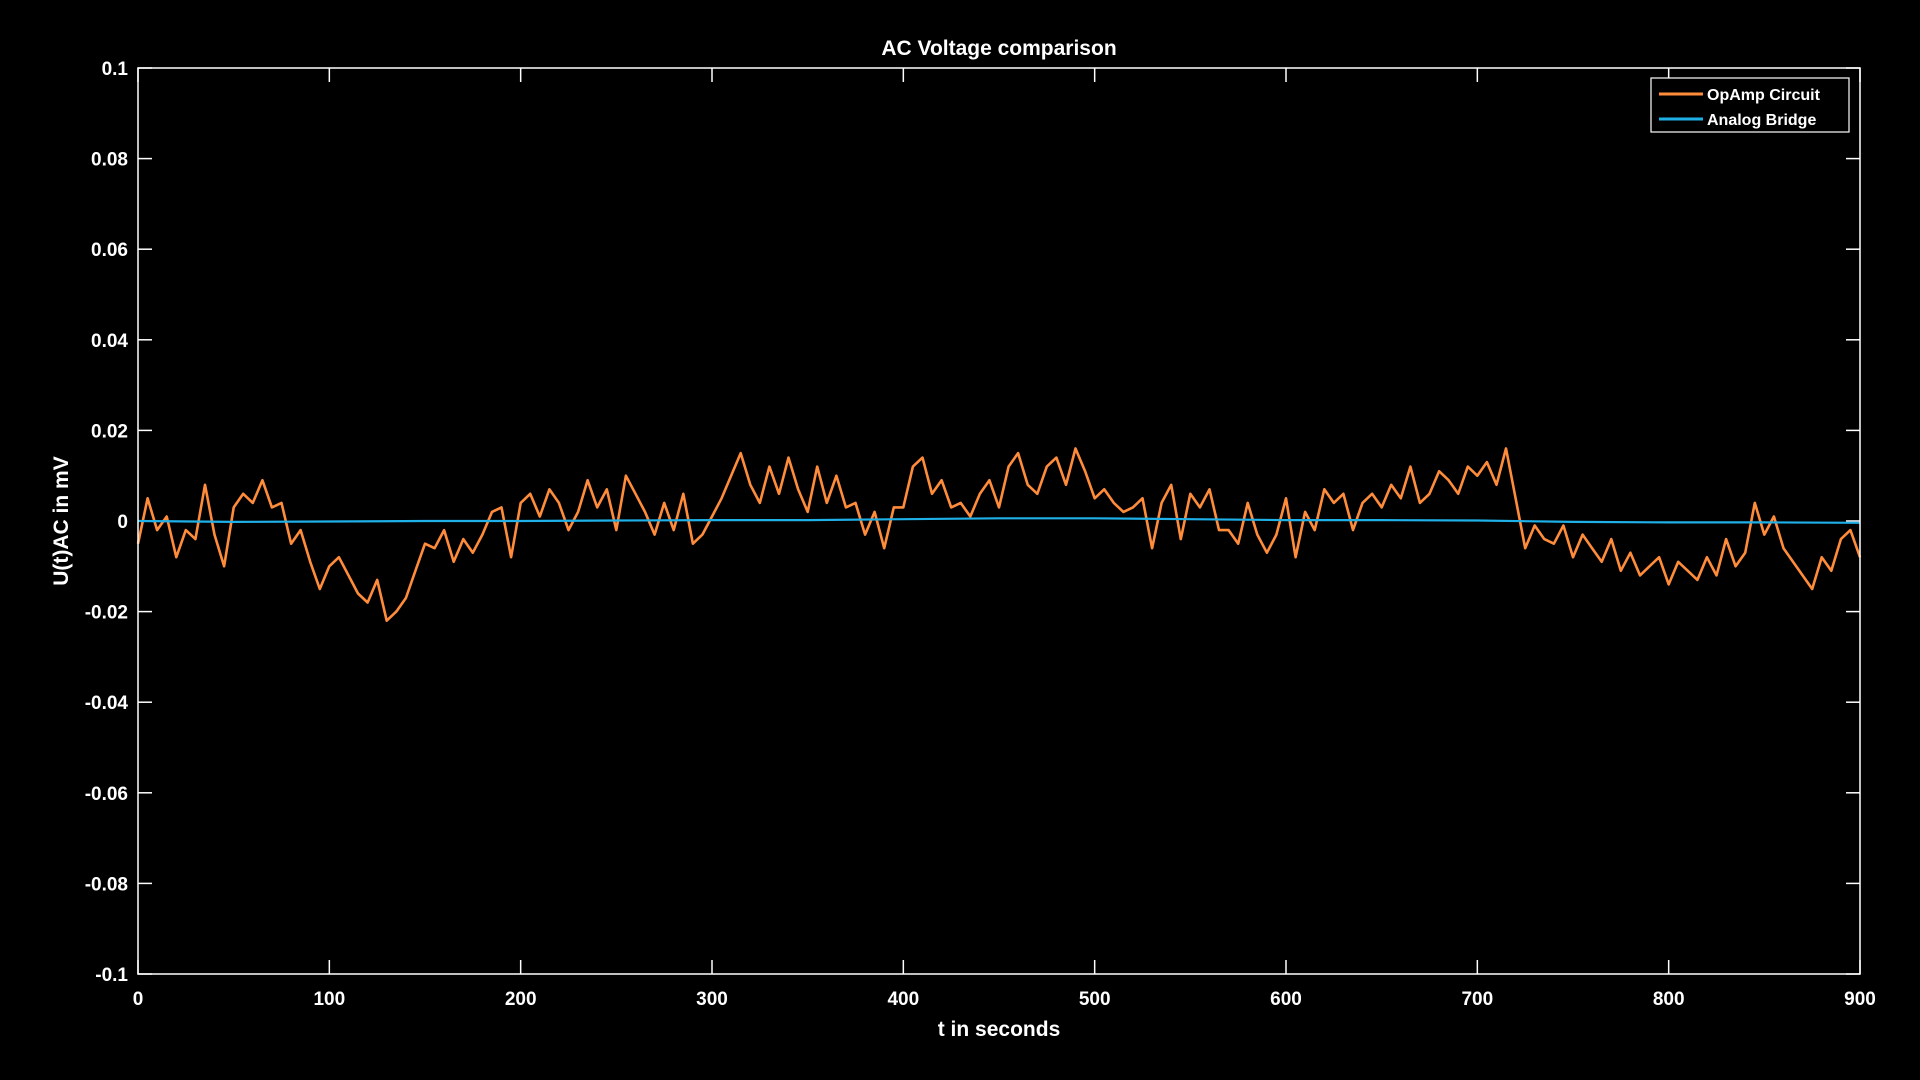 This screenshot has height=1080, width=1920. What do you see at coordinates (1669, 999) in the screenshot?
I see `x-tick-label: 800` at bounding box center [1669, 999].